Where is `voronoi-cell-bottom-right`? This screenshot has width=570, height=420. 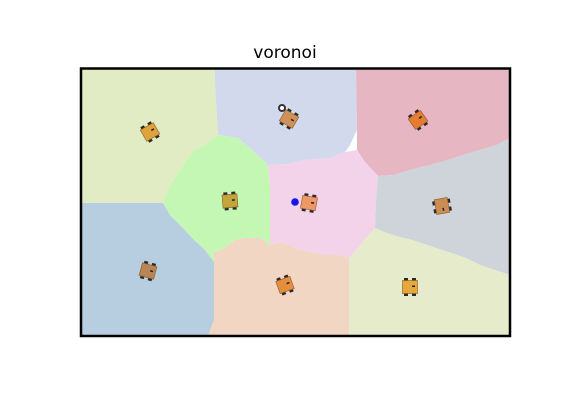 voronoi-cell-bottom-right is located at coordinates (429, 282).